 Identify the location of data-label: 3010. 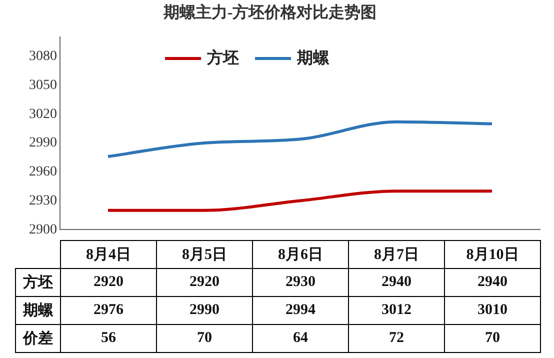
(492, 310).